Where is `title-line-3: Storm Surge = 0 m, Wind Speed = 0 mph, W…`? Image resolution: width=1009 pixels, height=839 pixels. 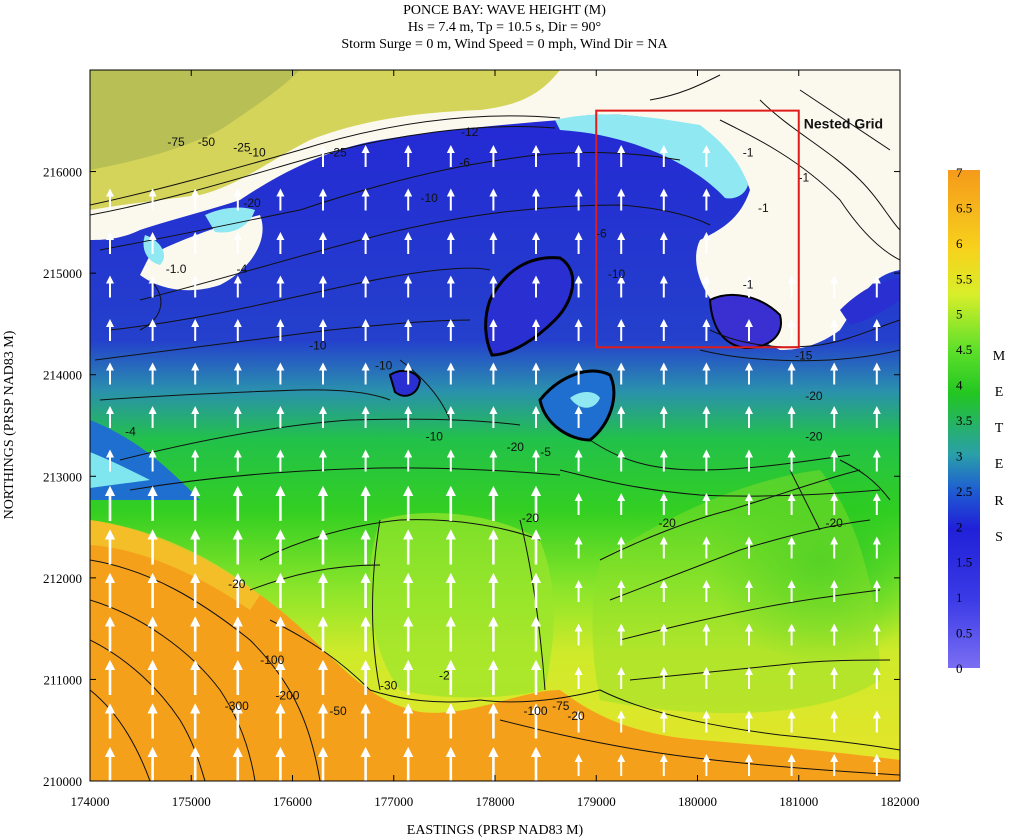 title-line-3: Storm Surge = 0 m, Wind Speed = 0 mph, W… is located at coordinates (504, 44).